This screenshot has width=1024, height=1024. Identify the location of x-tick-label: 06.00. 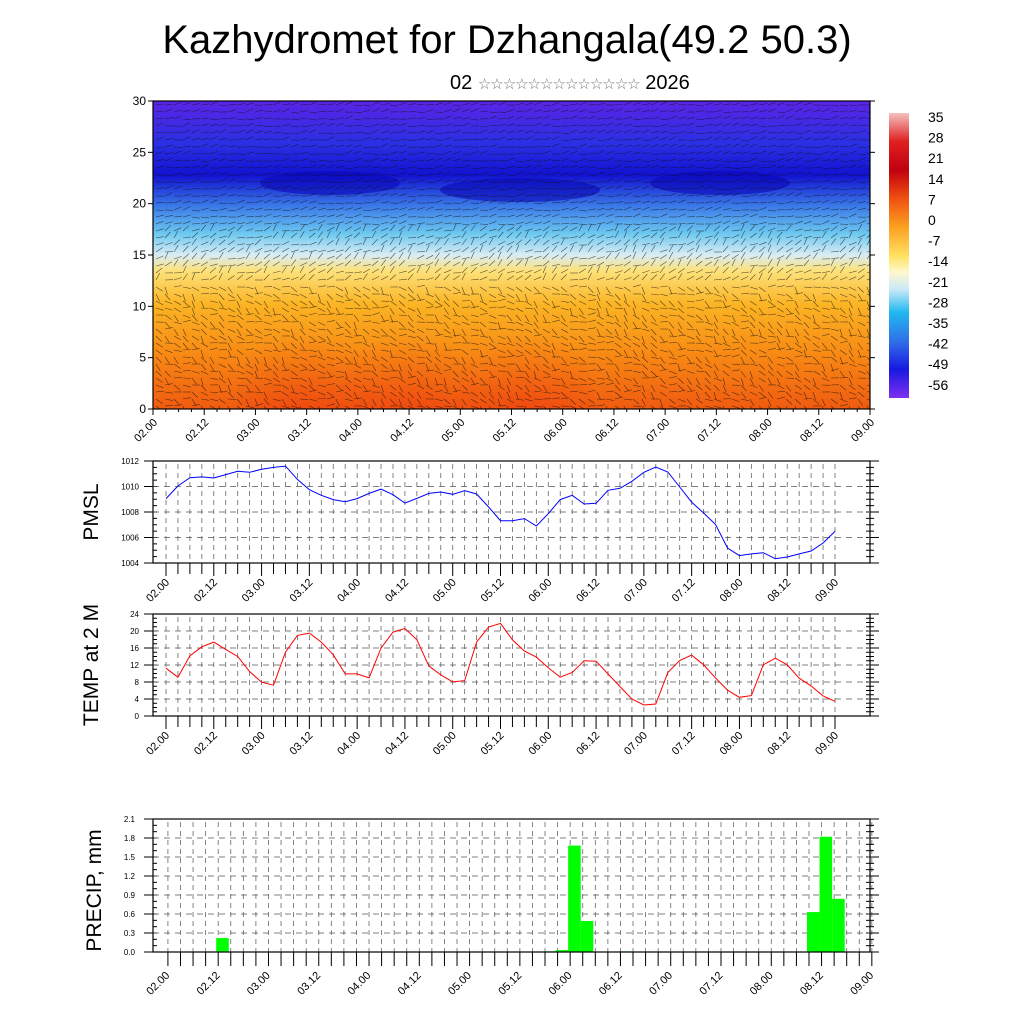
(540, 744).